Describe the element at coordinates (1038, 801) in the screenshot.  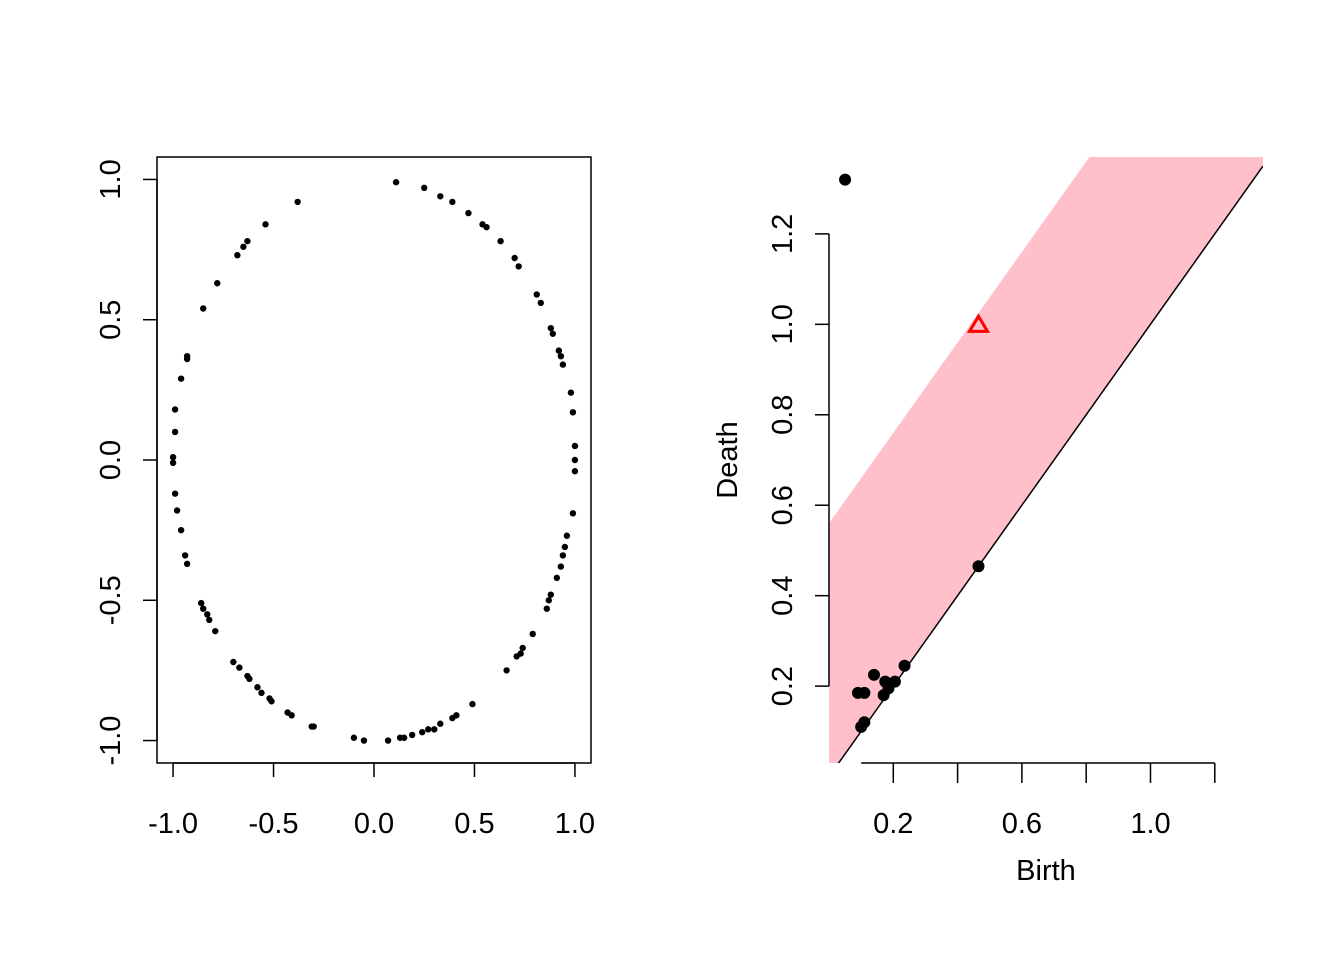
I see `birth-axis: 0.2 0.6 1.0` at that location.